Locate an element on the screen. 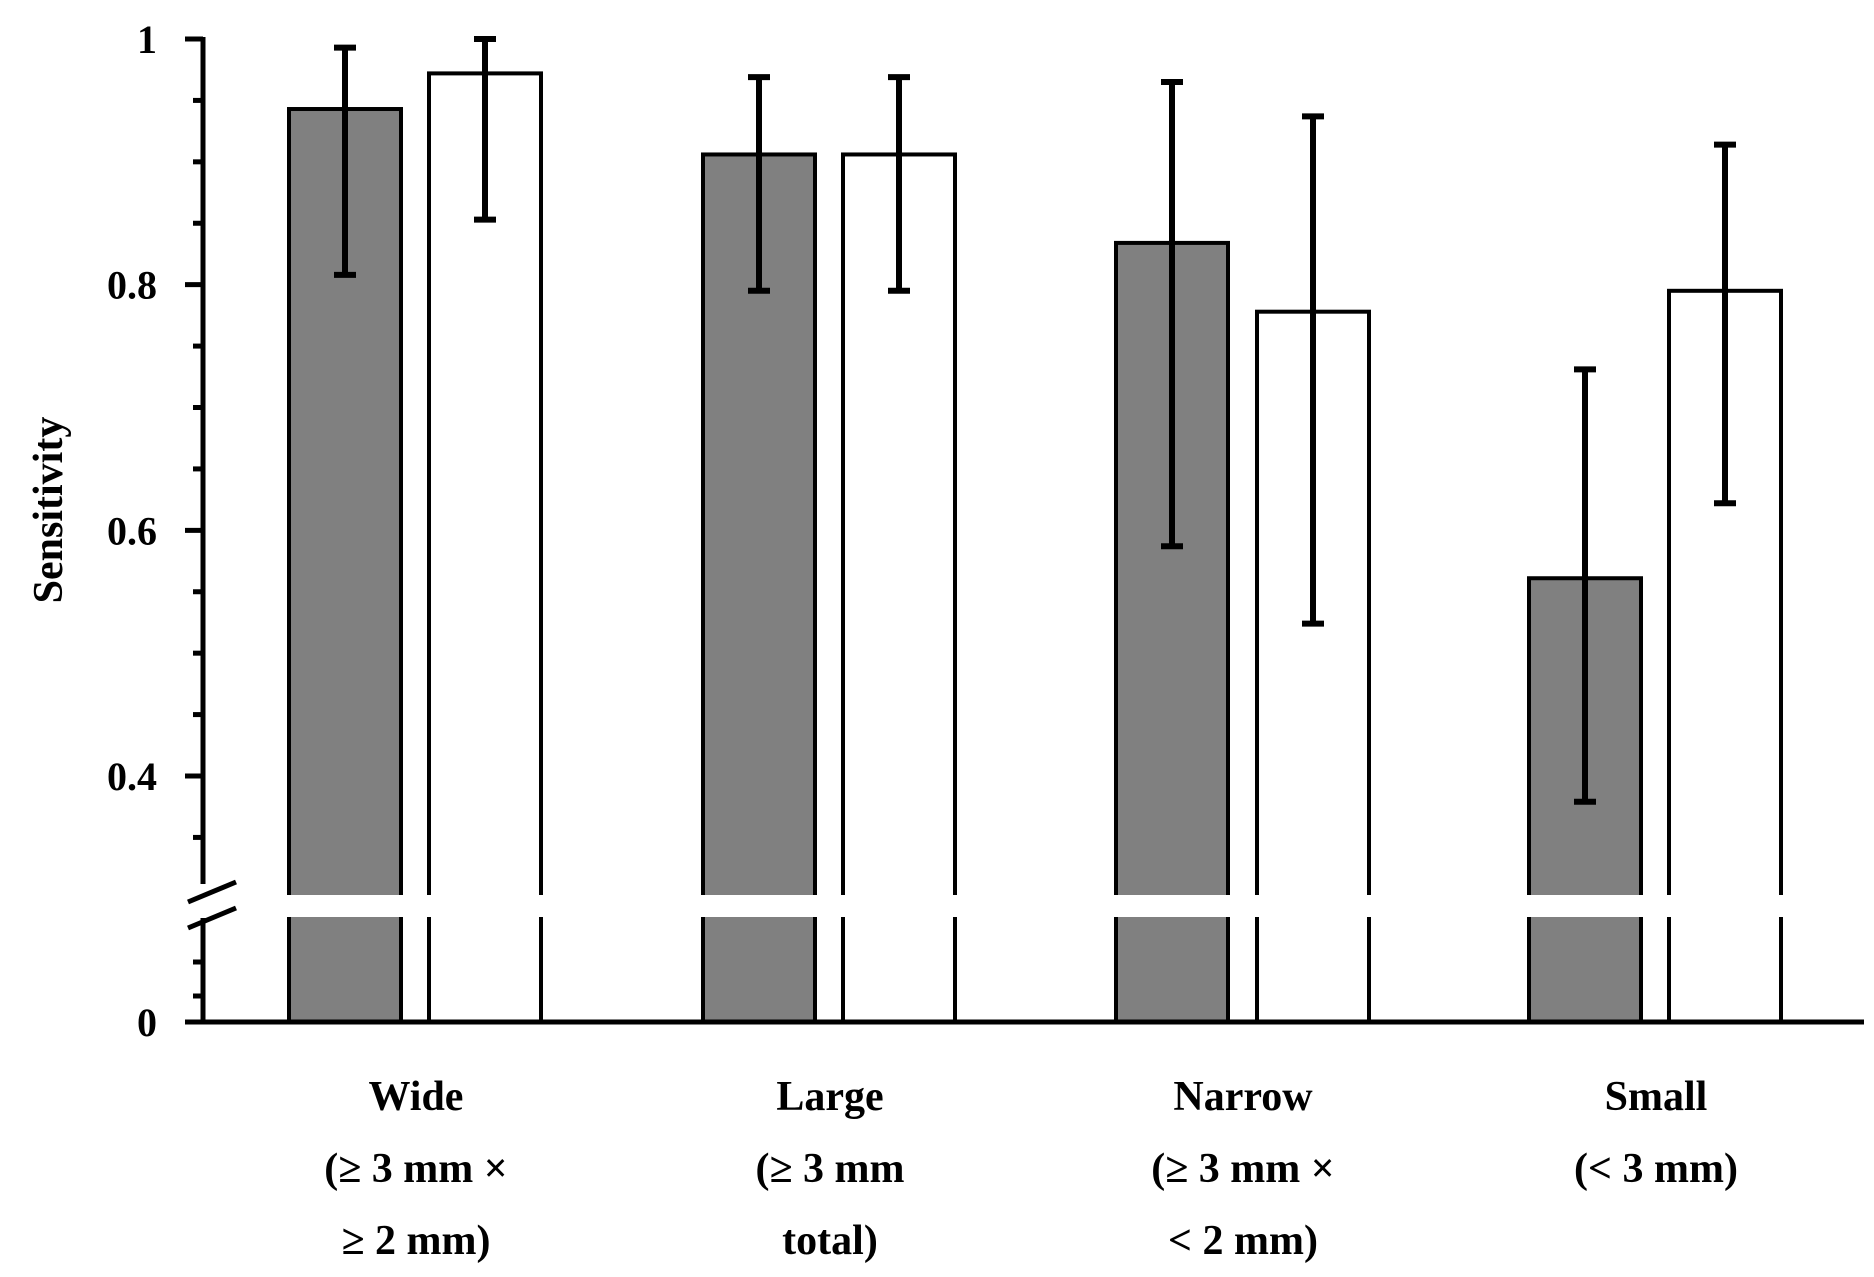 This screenshot has height=1277, width=1874. y-tick-label: 1 is located at coordinates (147, 39).